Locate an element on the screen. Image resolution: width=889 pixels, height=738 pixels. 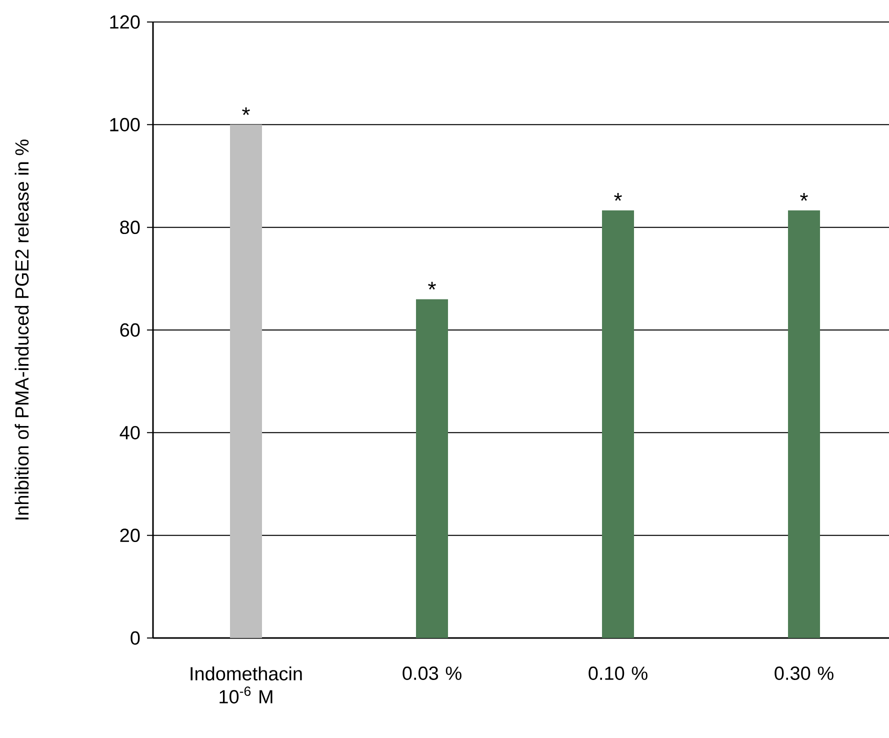
y-tick-label: 120 is located at coordinates (125, 22).